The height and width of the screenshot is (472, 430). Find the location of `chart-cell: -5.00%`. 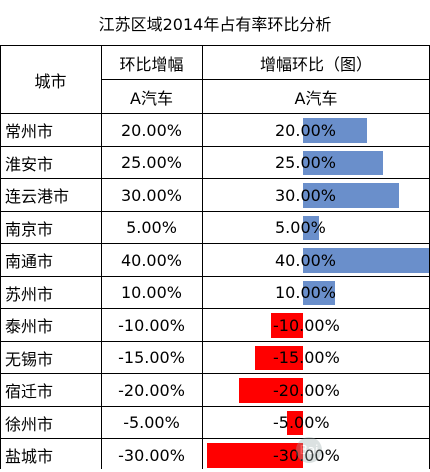

chart-cell: -5.00% is located at coordinates (316, 423).